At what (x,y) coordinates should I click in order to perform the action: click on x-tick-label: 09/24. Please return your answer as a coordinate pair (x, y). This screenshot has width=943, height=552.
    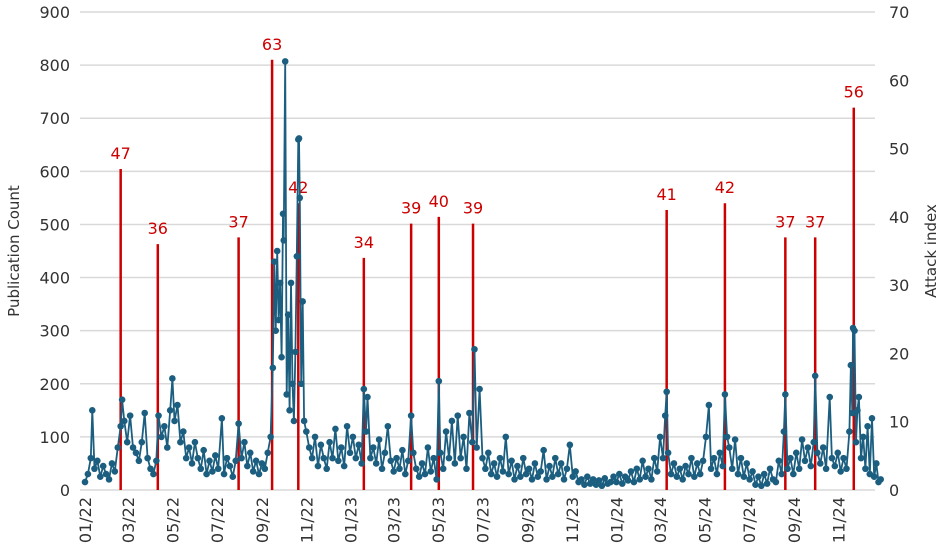
    Looking at the image, I should click on (794, 520).